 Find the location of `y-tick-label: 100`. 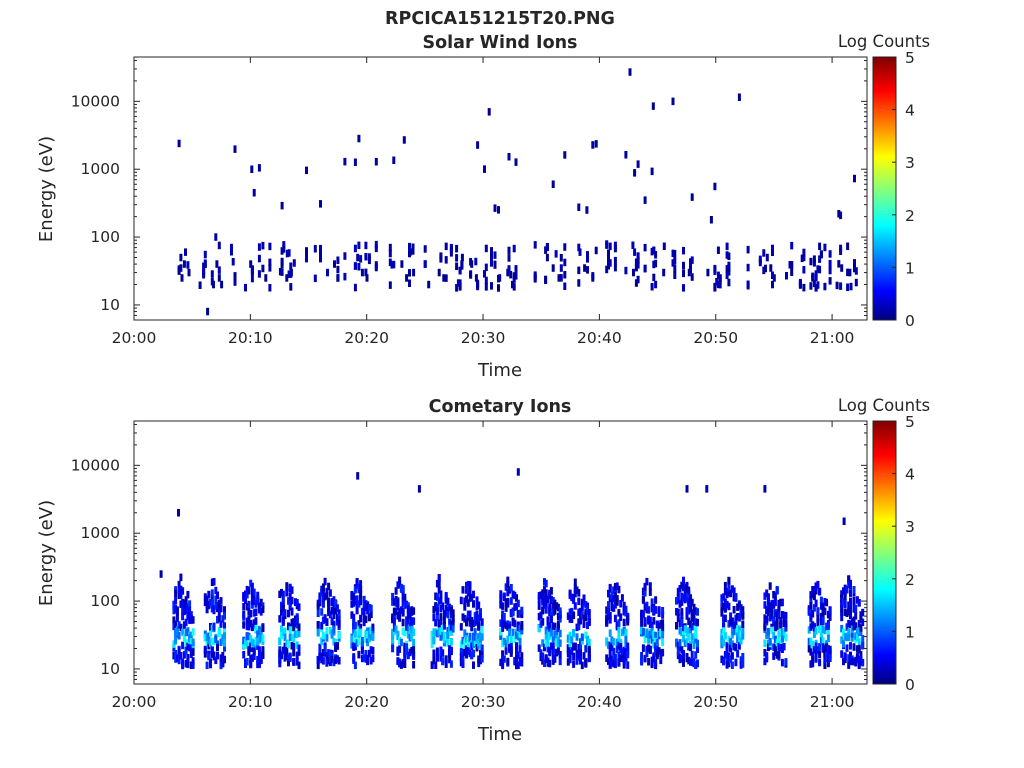

y-tick-label: 100 is located at coordinates (105, 601).